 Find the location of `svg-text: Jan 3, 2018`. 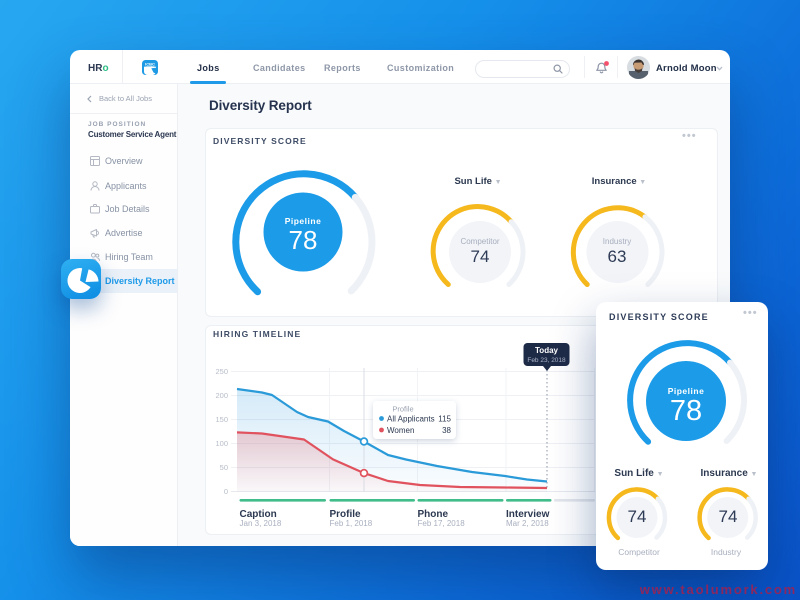

svg-text: Jan 3, 2018 is located at coordinates (261, 523).